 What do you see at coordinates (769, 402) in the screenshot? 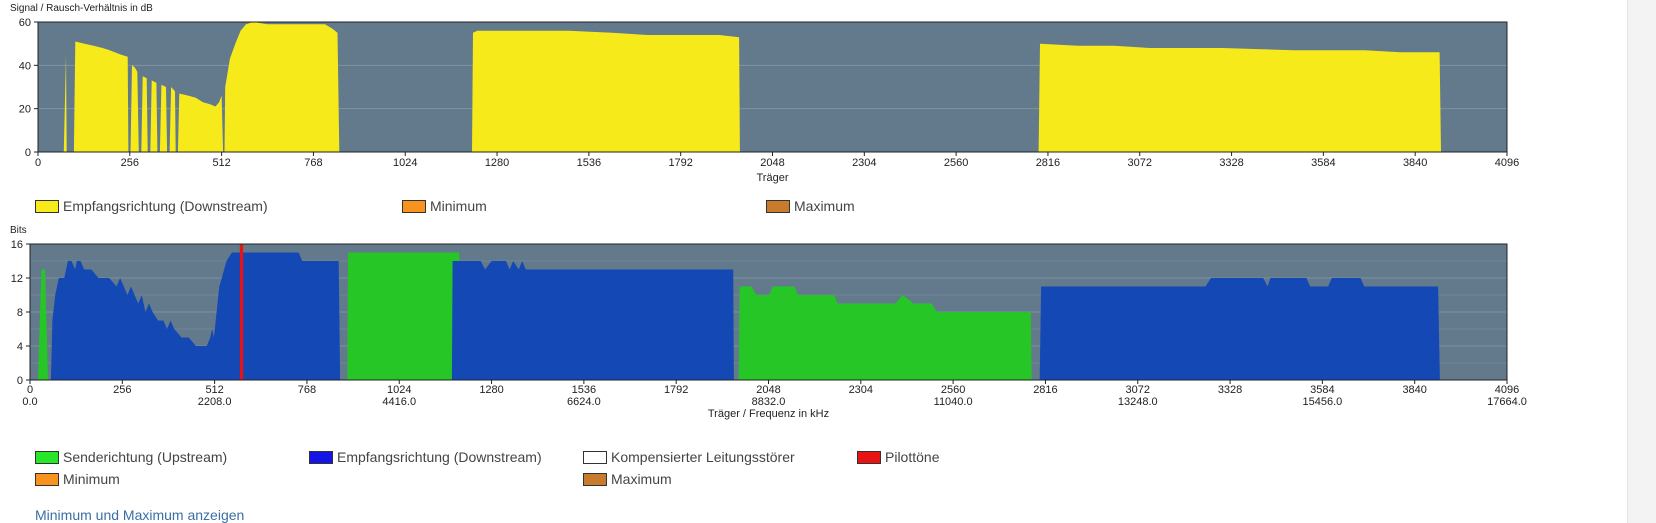
I see `x-freq-label: 8832.0` at bounding box center [769, 402].